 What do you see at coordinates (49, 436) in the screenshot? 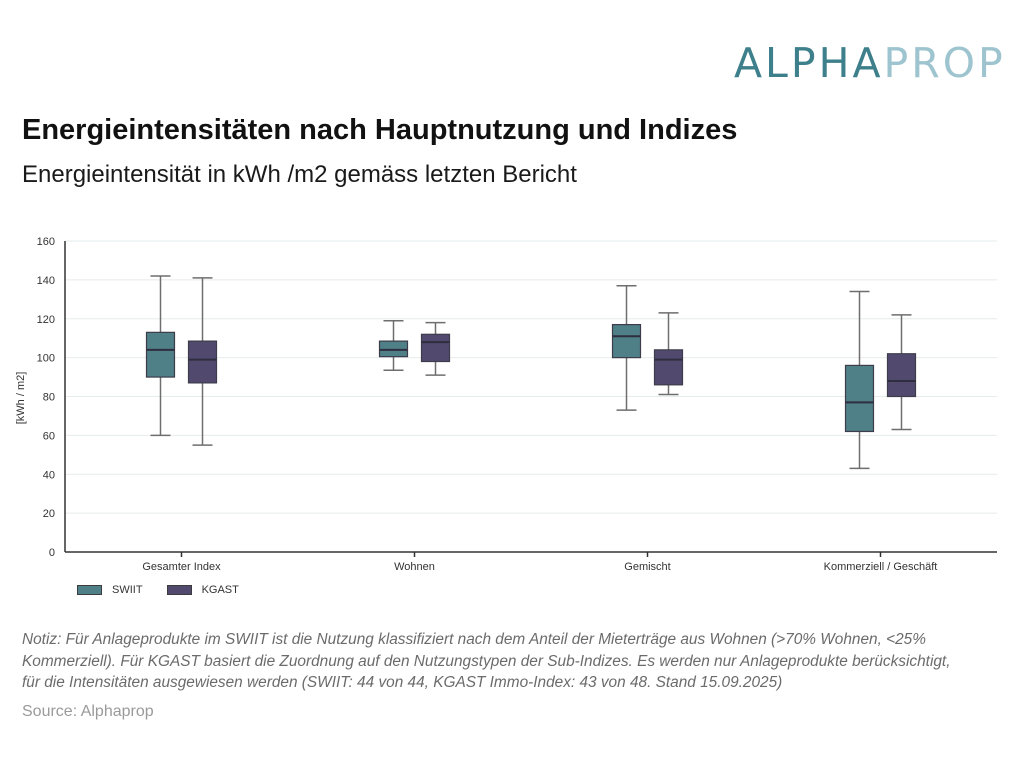
I see `y-tick-label: 60` at bounding box center [49, 436].